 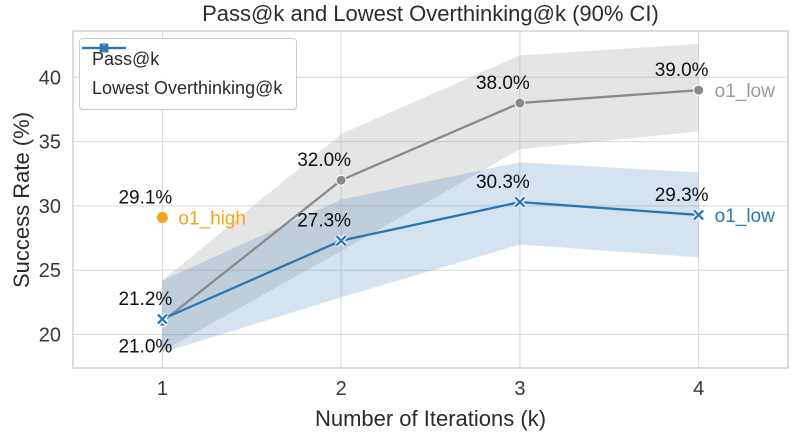 I want to click on x-tick-label: 4, so click(x=698, y=389).